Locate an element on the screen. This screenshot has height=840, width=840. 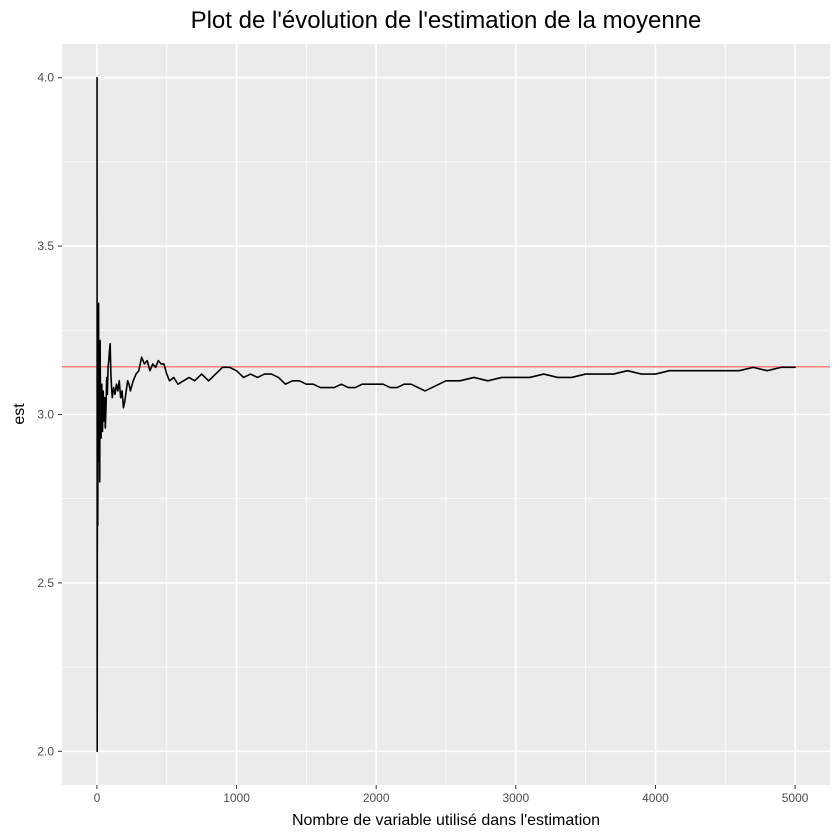
y-tick-label-0: 2.0 is located at coordinates (45, 751).